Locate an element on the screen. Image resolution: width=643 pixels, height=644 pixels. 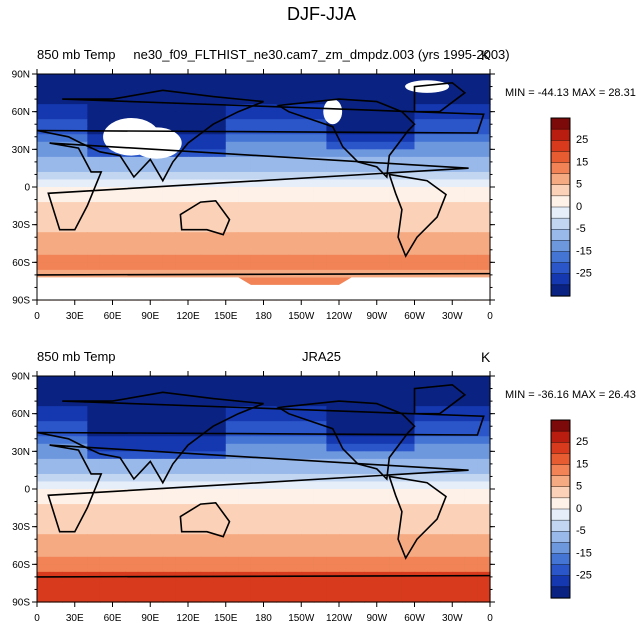
coastline is located at coordinates (205, 217).